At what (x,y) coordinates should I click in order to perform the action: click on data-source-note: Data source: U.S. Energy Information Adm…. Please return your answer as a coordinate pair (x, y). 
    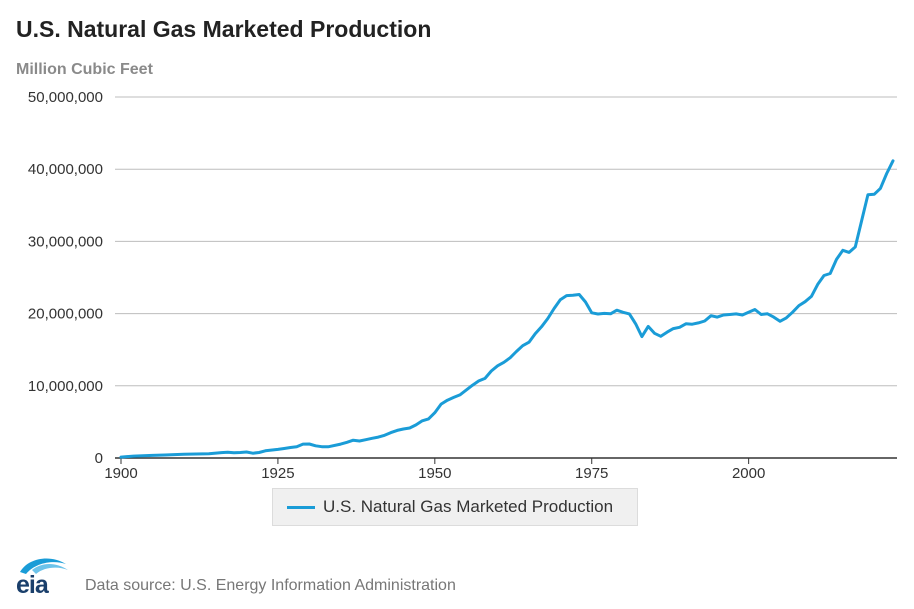
    Looking at the image, I should click on (270, 585).